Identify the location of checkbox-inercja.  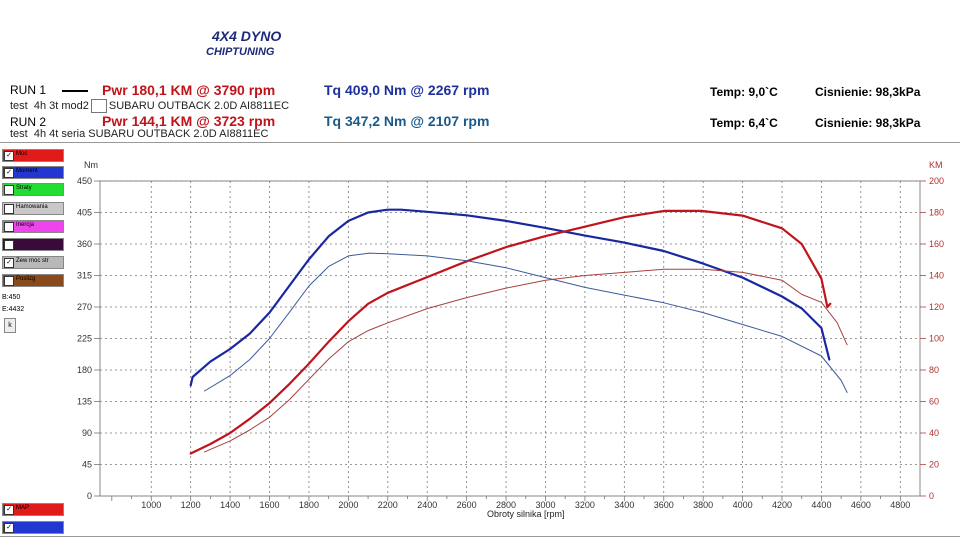
(9, 227).